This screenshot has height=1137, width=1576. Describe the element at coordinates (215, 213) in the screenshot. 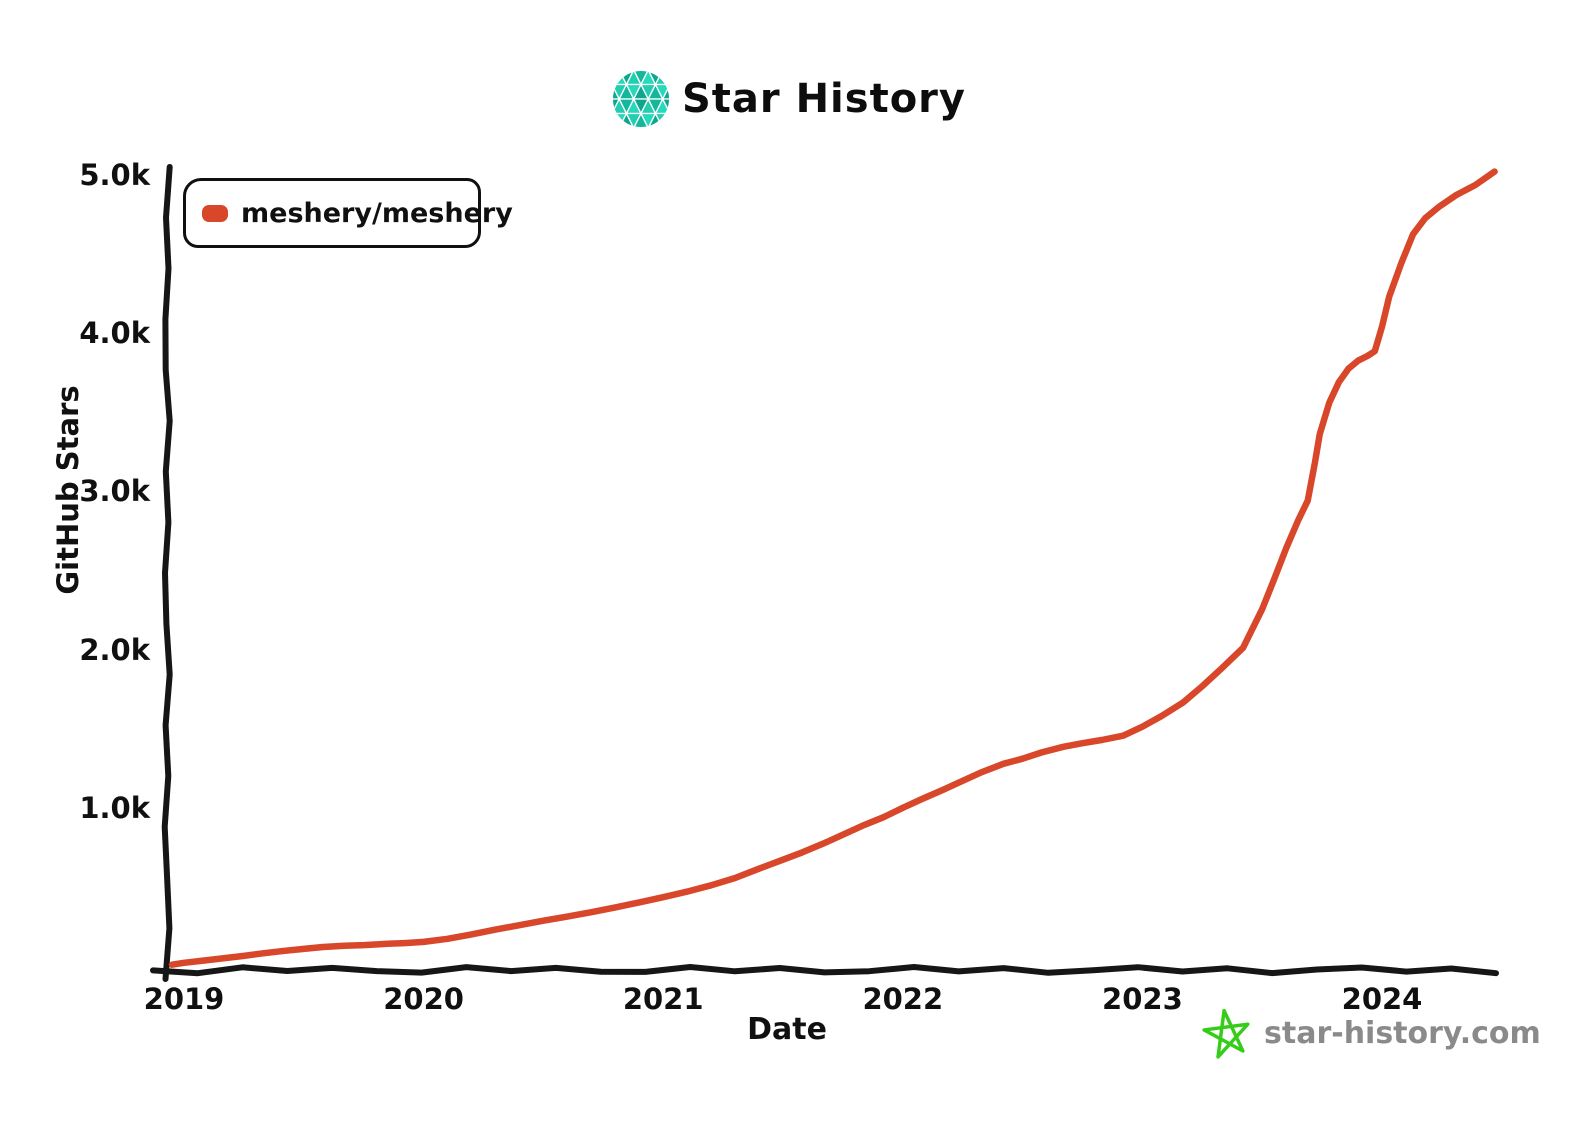

I see `legend-series-marker` at that location.